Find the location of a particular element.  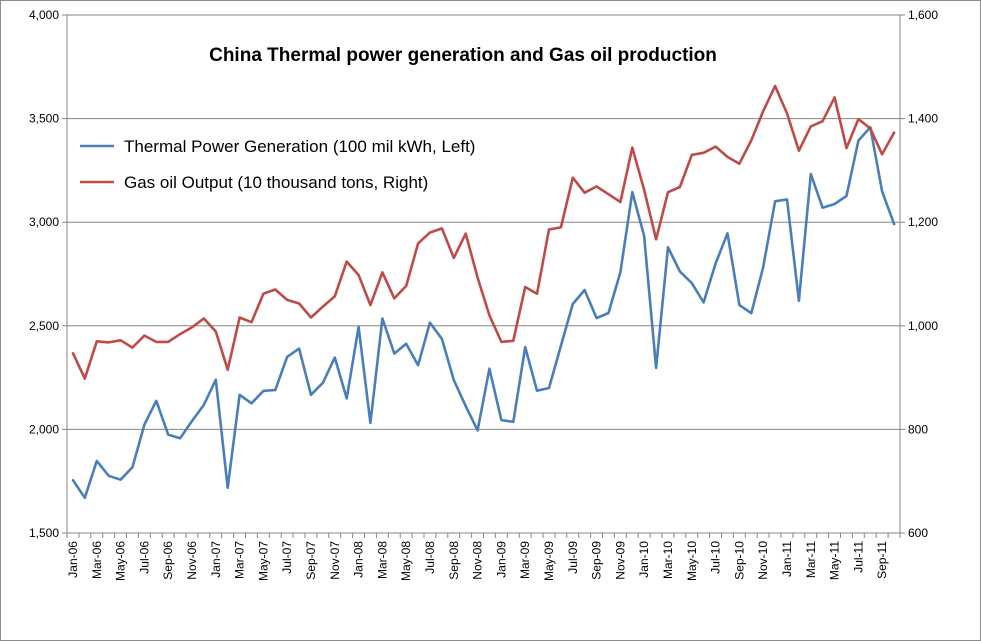

x-tick-label: Jul-08 is located at coordinates (430, 557).